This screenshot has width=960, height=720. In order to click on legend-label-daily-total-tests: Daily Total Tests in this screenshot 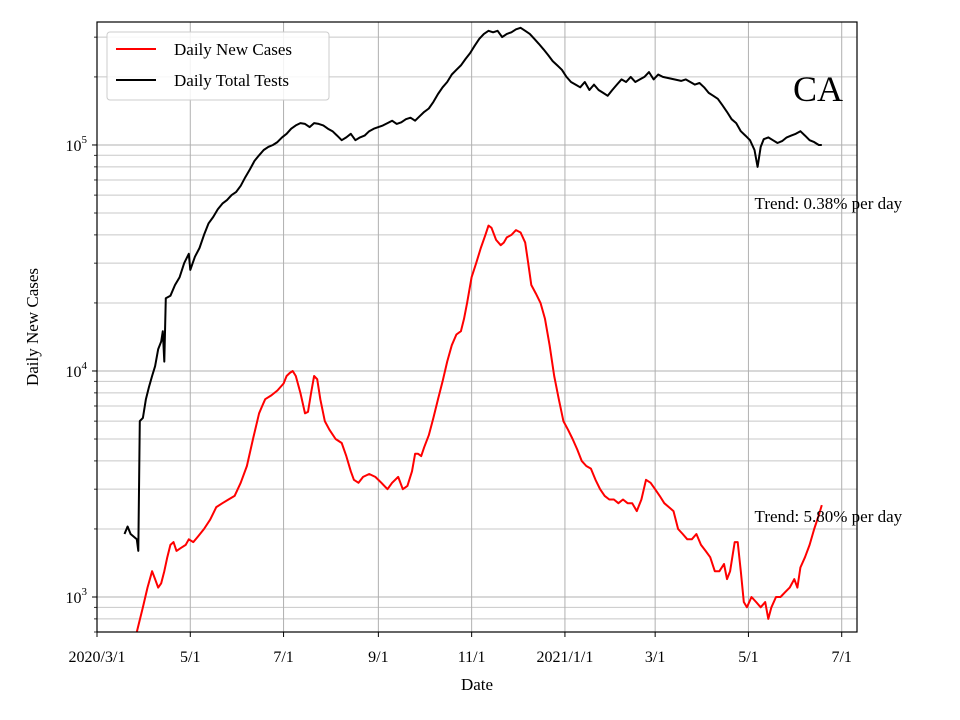, I will do `click(231, 80)`.